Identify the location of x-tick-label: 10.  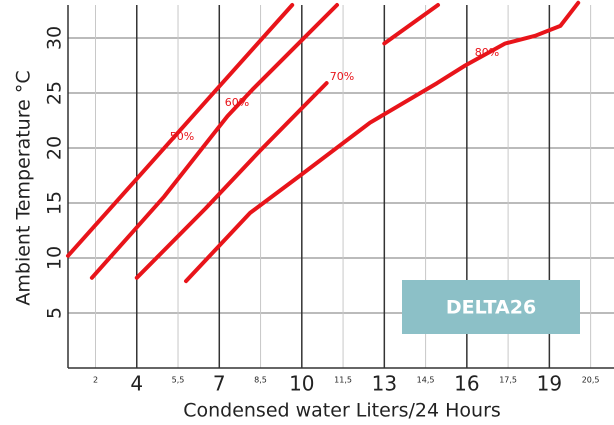
(301, 384).